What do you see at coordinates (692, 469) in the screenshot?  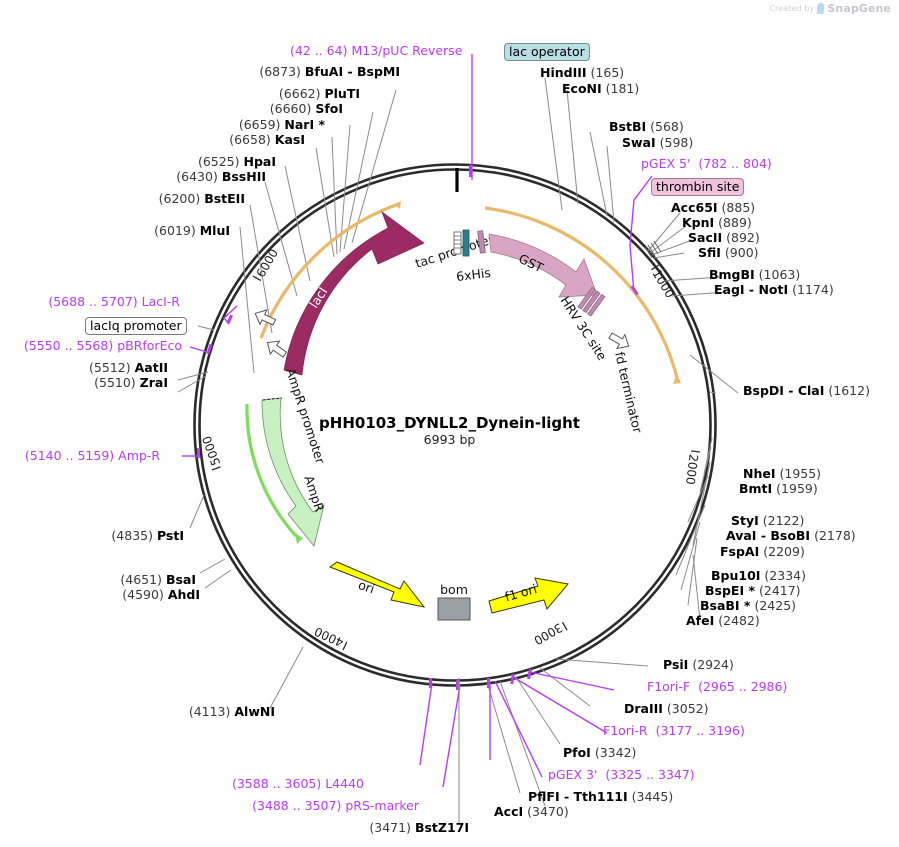 I see `svg-text: 2000` at bounding box center [692, 469].